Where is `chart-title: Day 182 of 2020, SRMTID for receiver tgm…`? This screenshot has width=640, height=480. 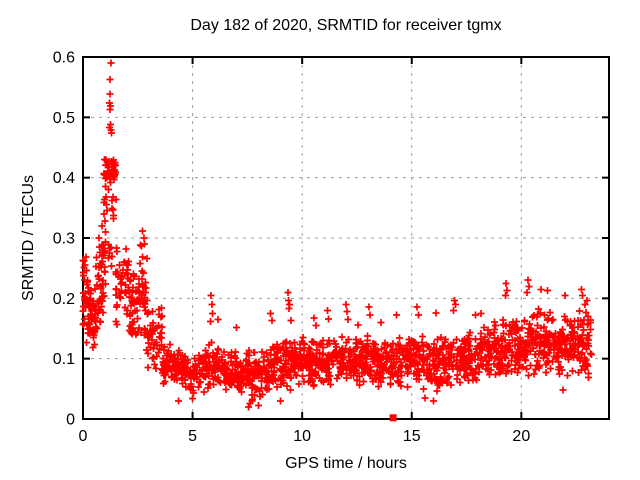 chart-title: Day 182 of 2020, SRMTID for receiver tgm… is located at coordinates (345, 25).